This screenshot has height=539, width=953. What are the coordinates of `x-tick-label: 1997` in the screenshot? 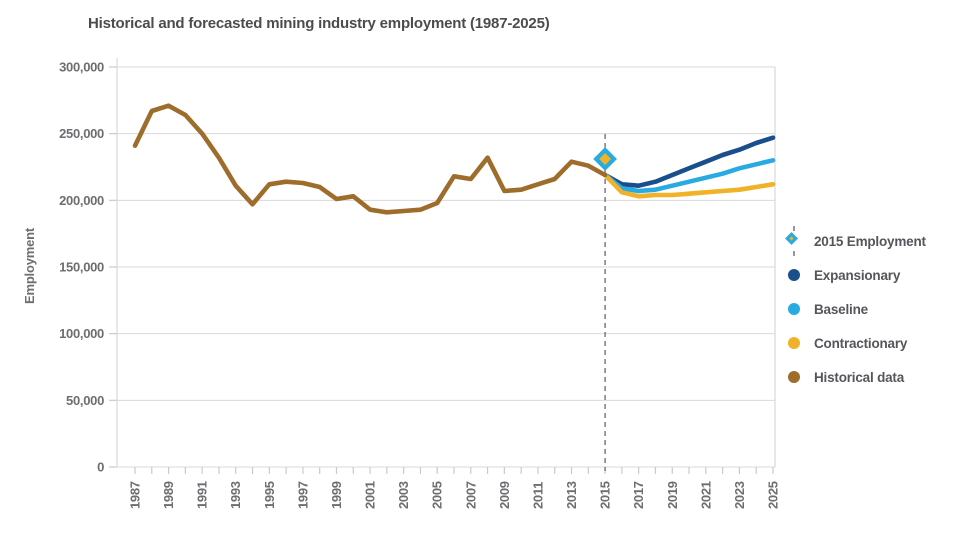 It's located at (302, 495).